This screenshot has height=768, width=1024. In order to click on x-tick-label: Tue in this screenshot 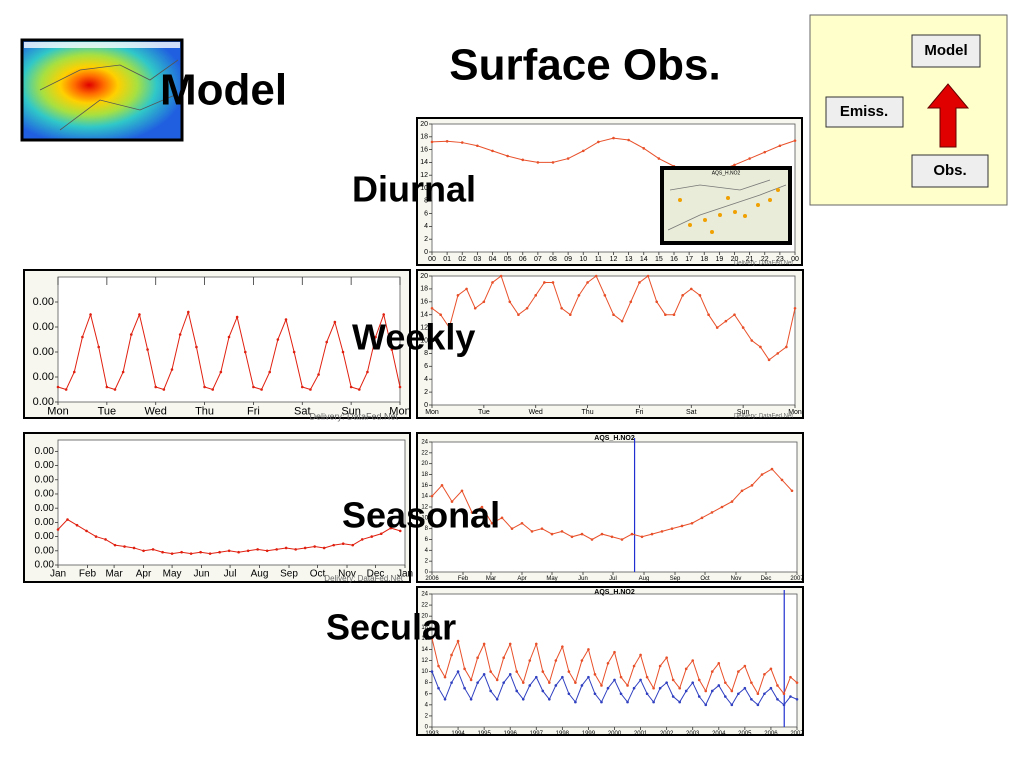, I will do `click(484, 412)`.